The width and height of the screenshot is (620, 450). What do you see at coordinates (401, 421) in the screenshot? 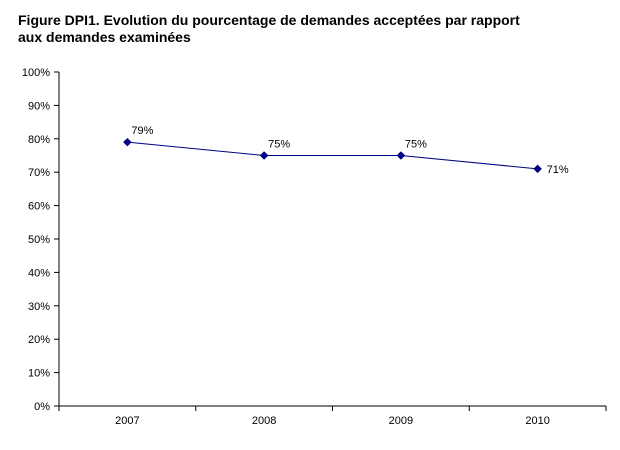
I see `x-tick-label: 2009` at bounding box center [401, 421].